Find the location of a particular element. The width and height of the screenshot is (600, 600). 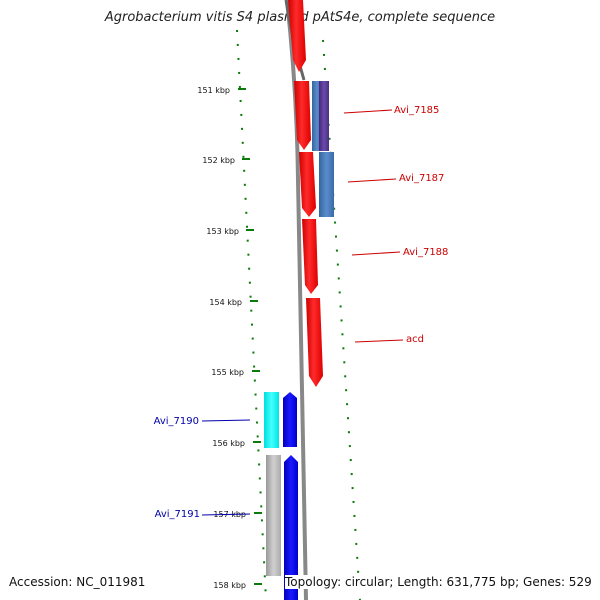

cds-arrow-avi7190 is located at coordinates (290, 419).